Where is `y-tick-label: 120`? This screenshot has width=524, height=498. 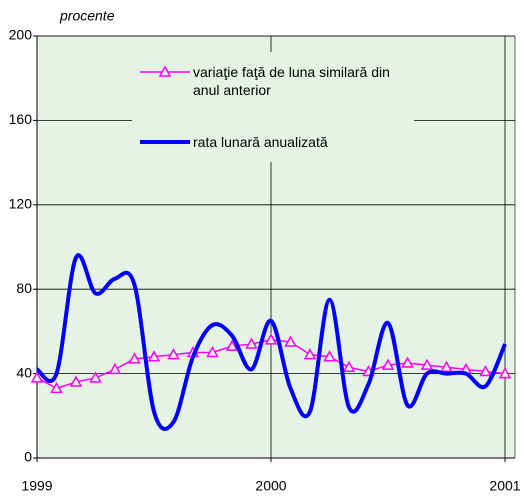 y-tick-label: 120 is located at coordinates (21, 204).